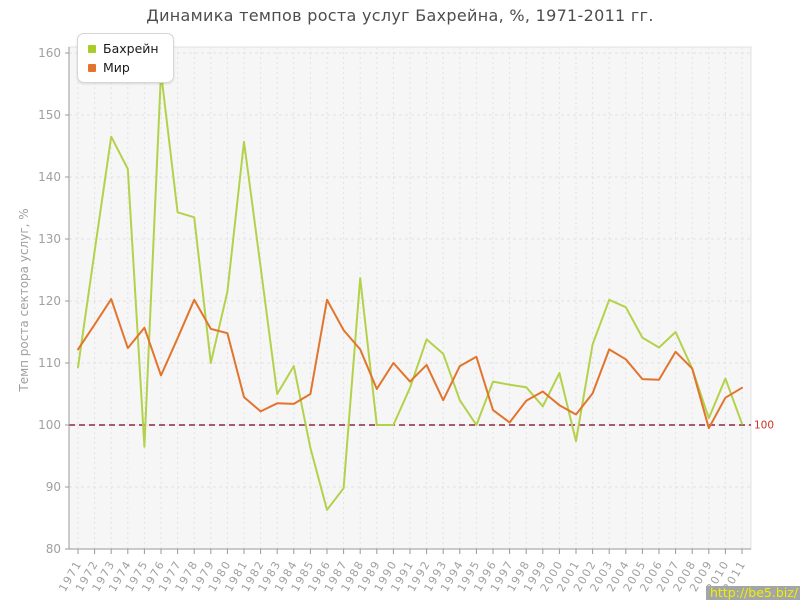 Image resolution: width=800 pixels, height=600 pixels. Describe the element at coordinates (131, 48) in the screenshot. I see `legend-label-bahrain: Бахрейн` at that location.